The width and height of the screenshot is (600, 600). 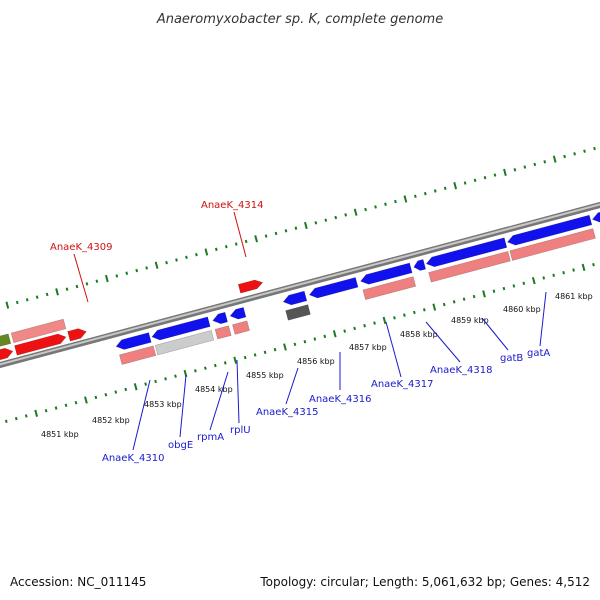 I want to click on leader-obge, so click(x=183, y=406).